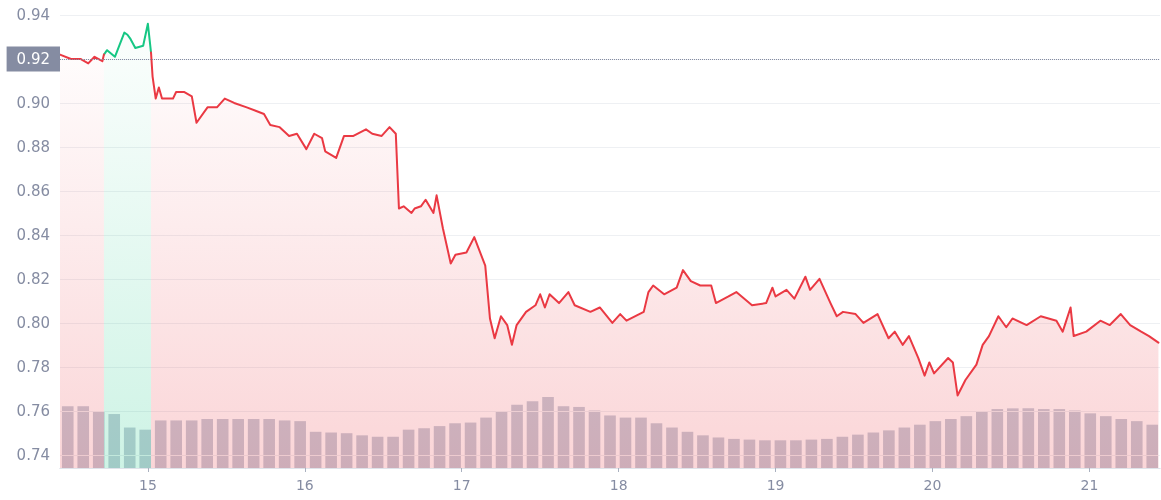 The width and height of the screenshot is (1161, 500). I want to click on y-tick-label: 0.82, so click(33, 278).